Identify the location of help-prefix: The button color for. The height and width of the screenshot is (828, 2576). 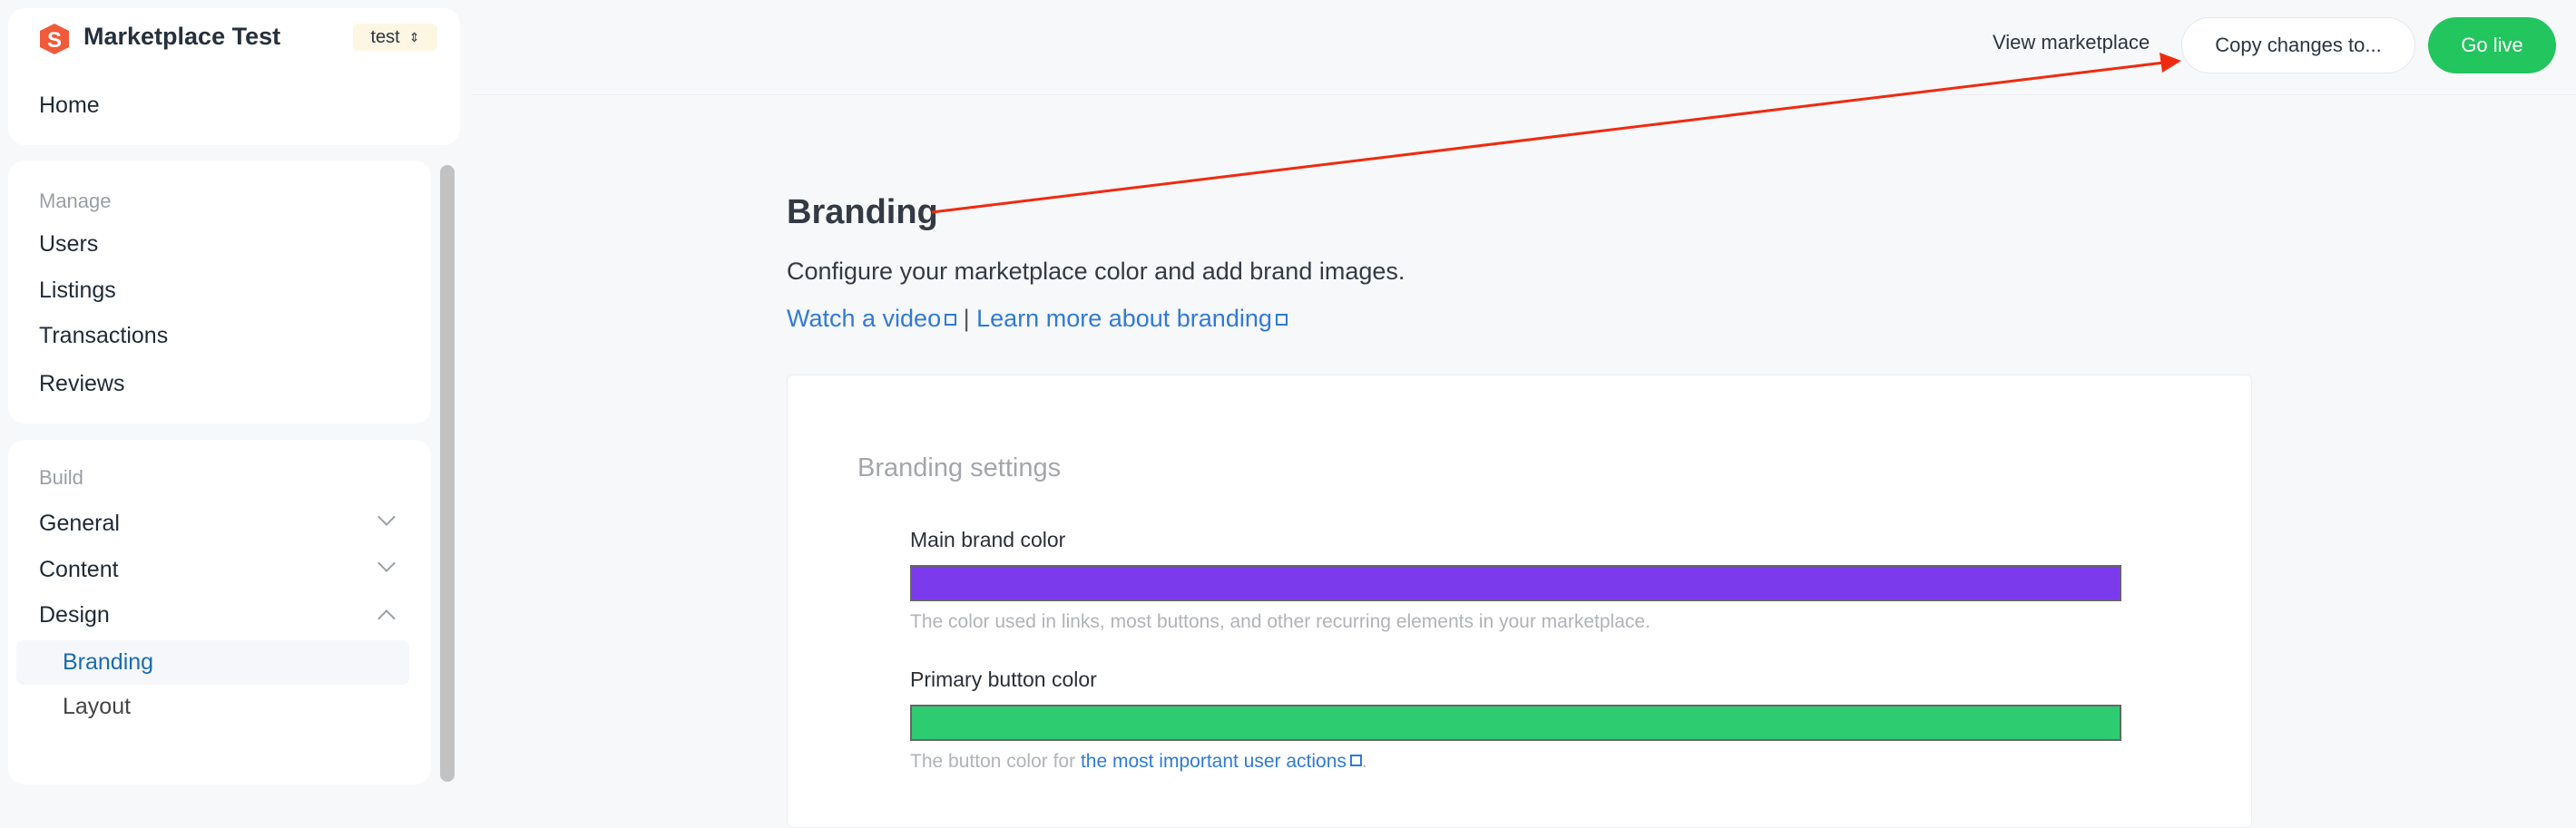
(995, 761).